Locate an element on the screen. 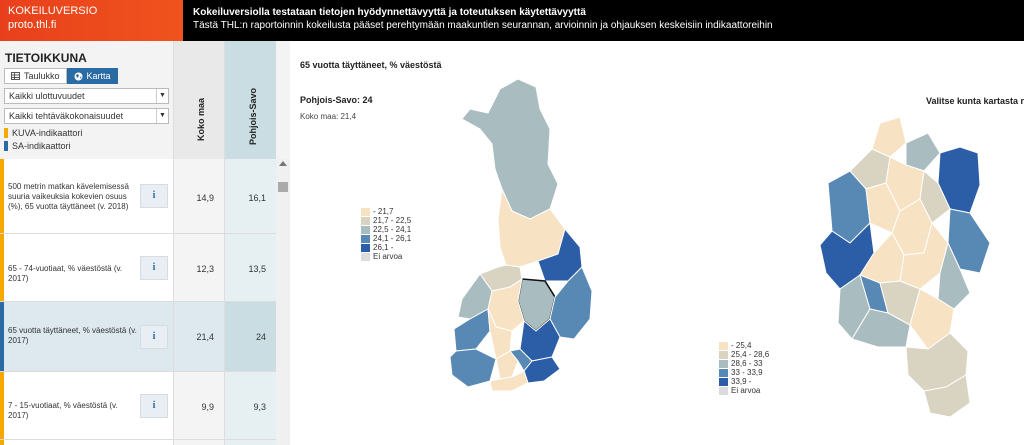  brand-logo: KOKEILUVERSIO proto.thl.fi is located at coordinates (91, 20).